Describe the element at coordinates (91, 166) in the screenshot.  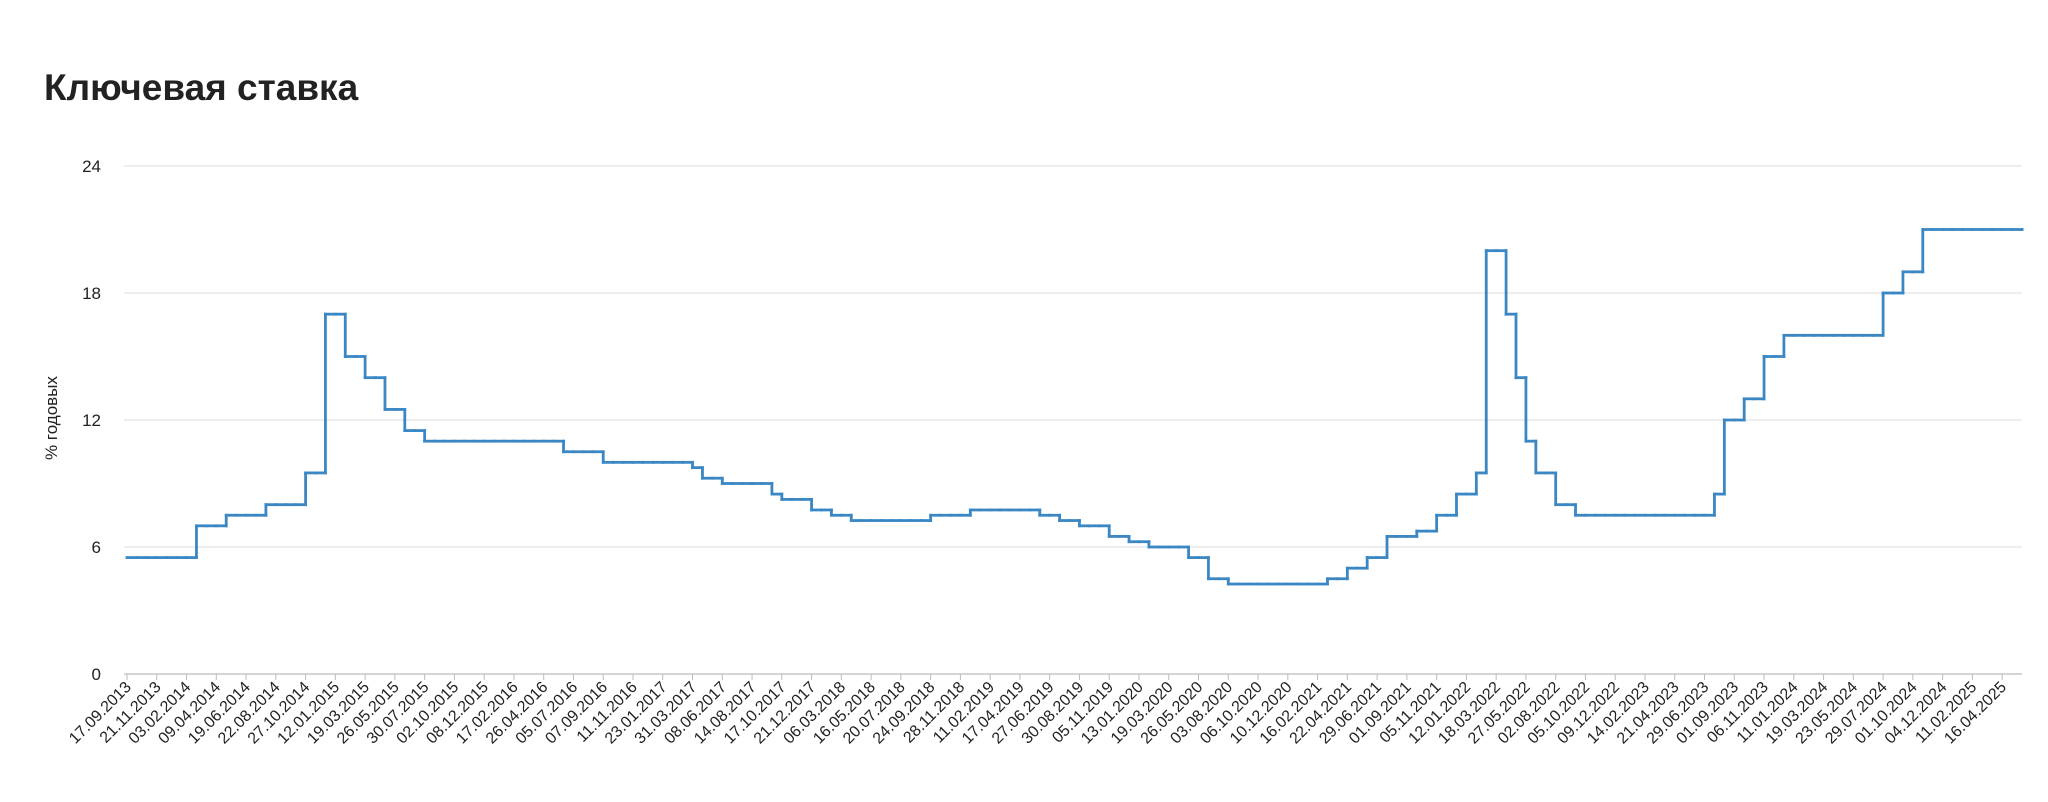
I see `y-tick-label: 24` at that location.